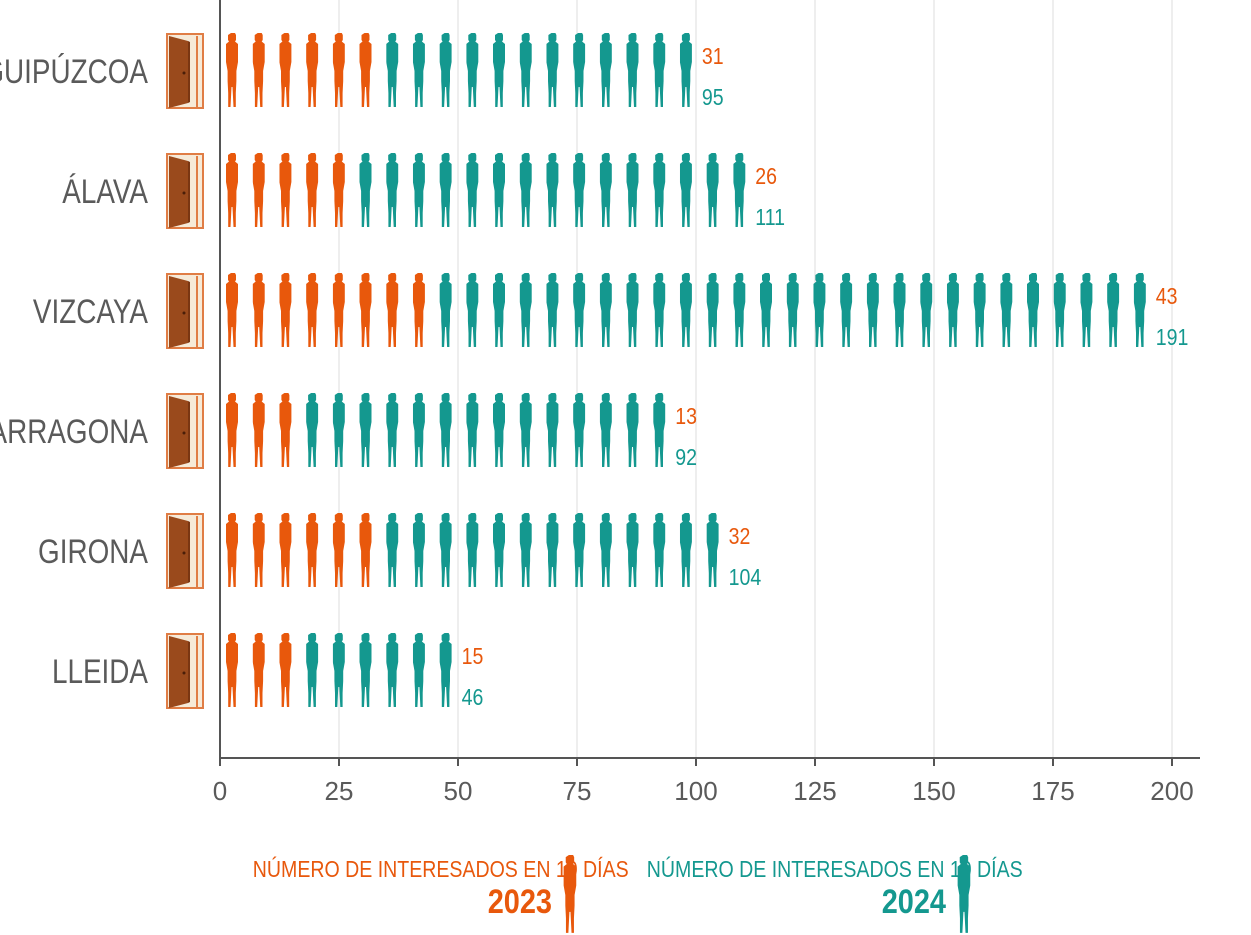 Image resolution: width=1251 pixels, height=935 pixels. I want to click on x-tick-label: 125, so click(814, 791).